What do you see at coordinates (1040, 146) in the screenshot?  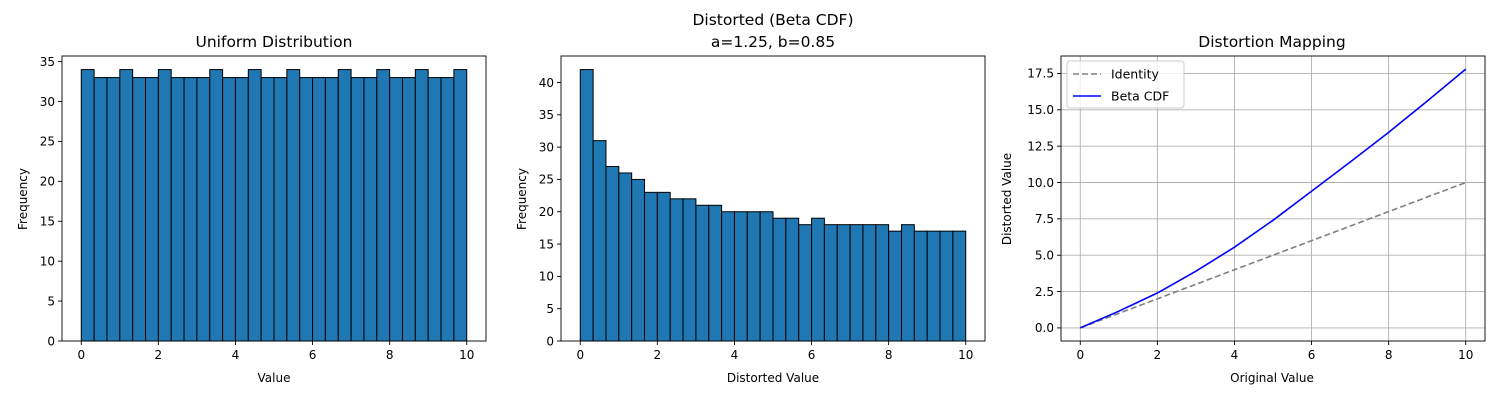 I see `y-tick-label: 12.5` at bounding box center [1040, 146].